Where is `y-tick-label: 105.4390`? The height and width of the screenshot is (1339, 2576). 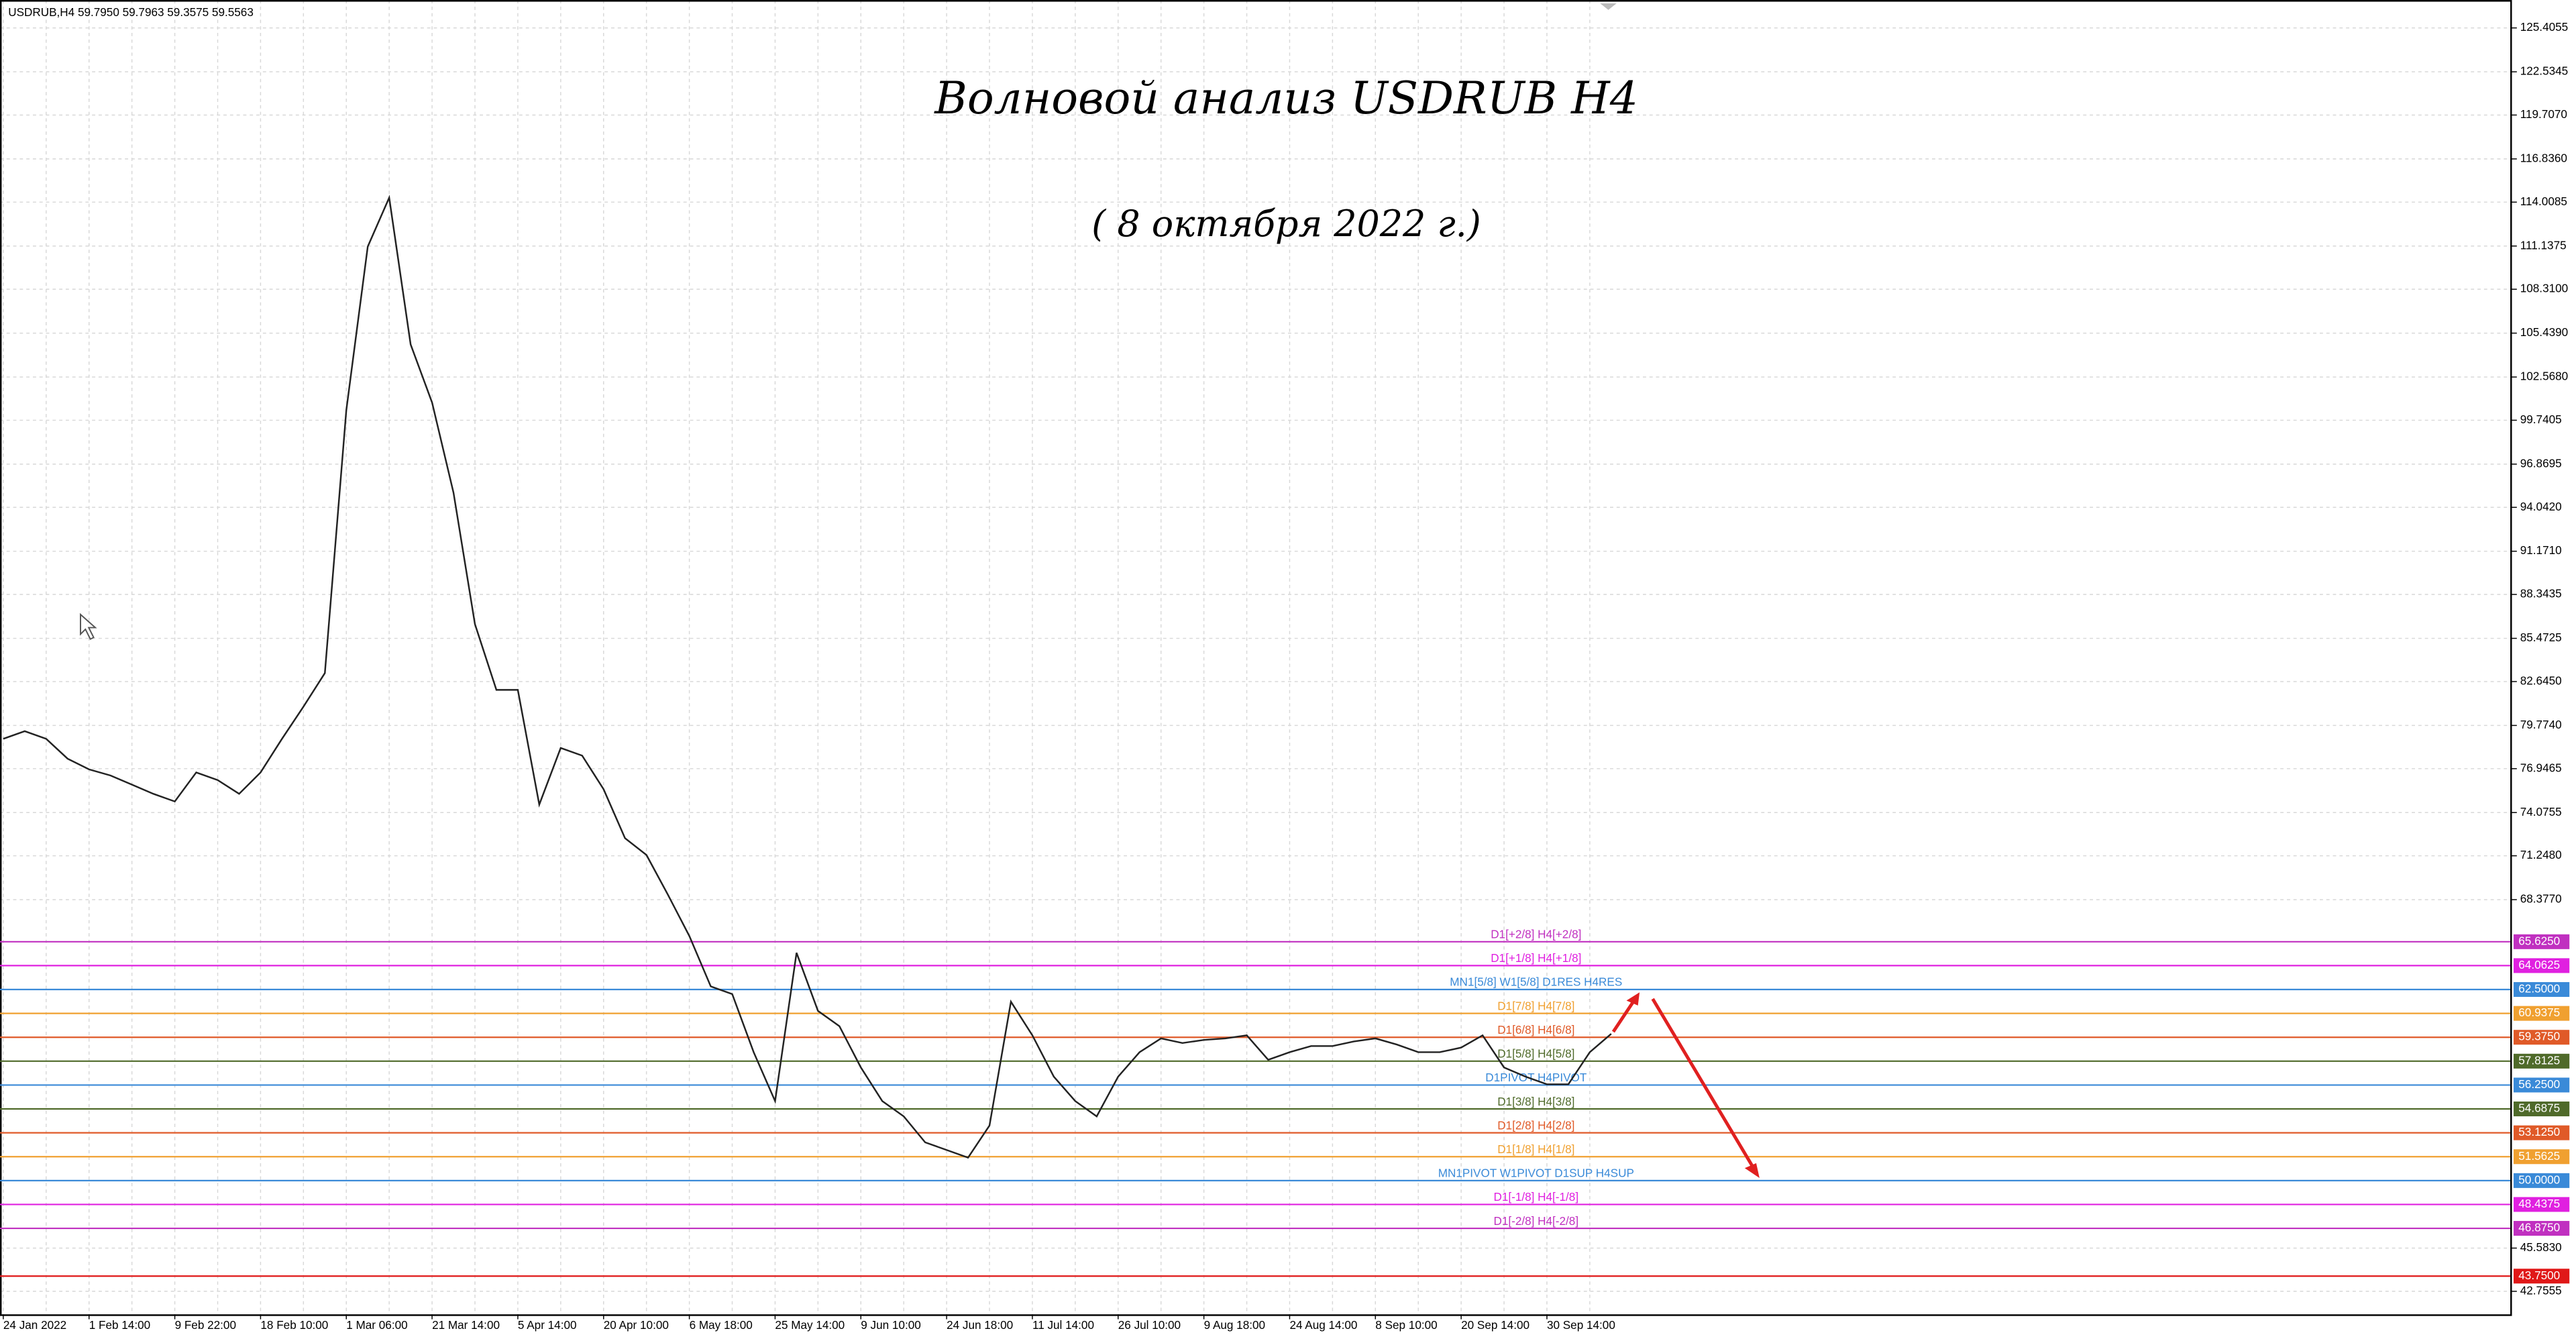 y-tick-label: 105.4390 is located at coordinates (2544, 332).